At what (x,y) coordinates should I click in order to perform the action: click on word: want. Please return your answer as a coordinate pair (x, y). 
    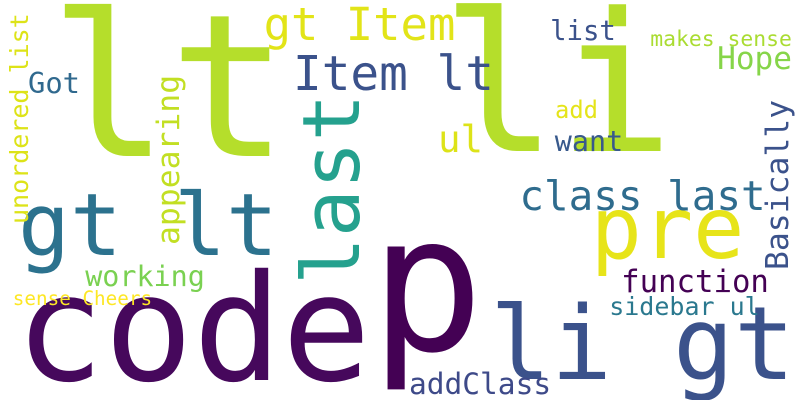
    Looking at the image, I should click on (589, 142).